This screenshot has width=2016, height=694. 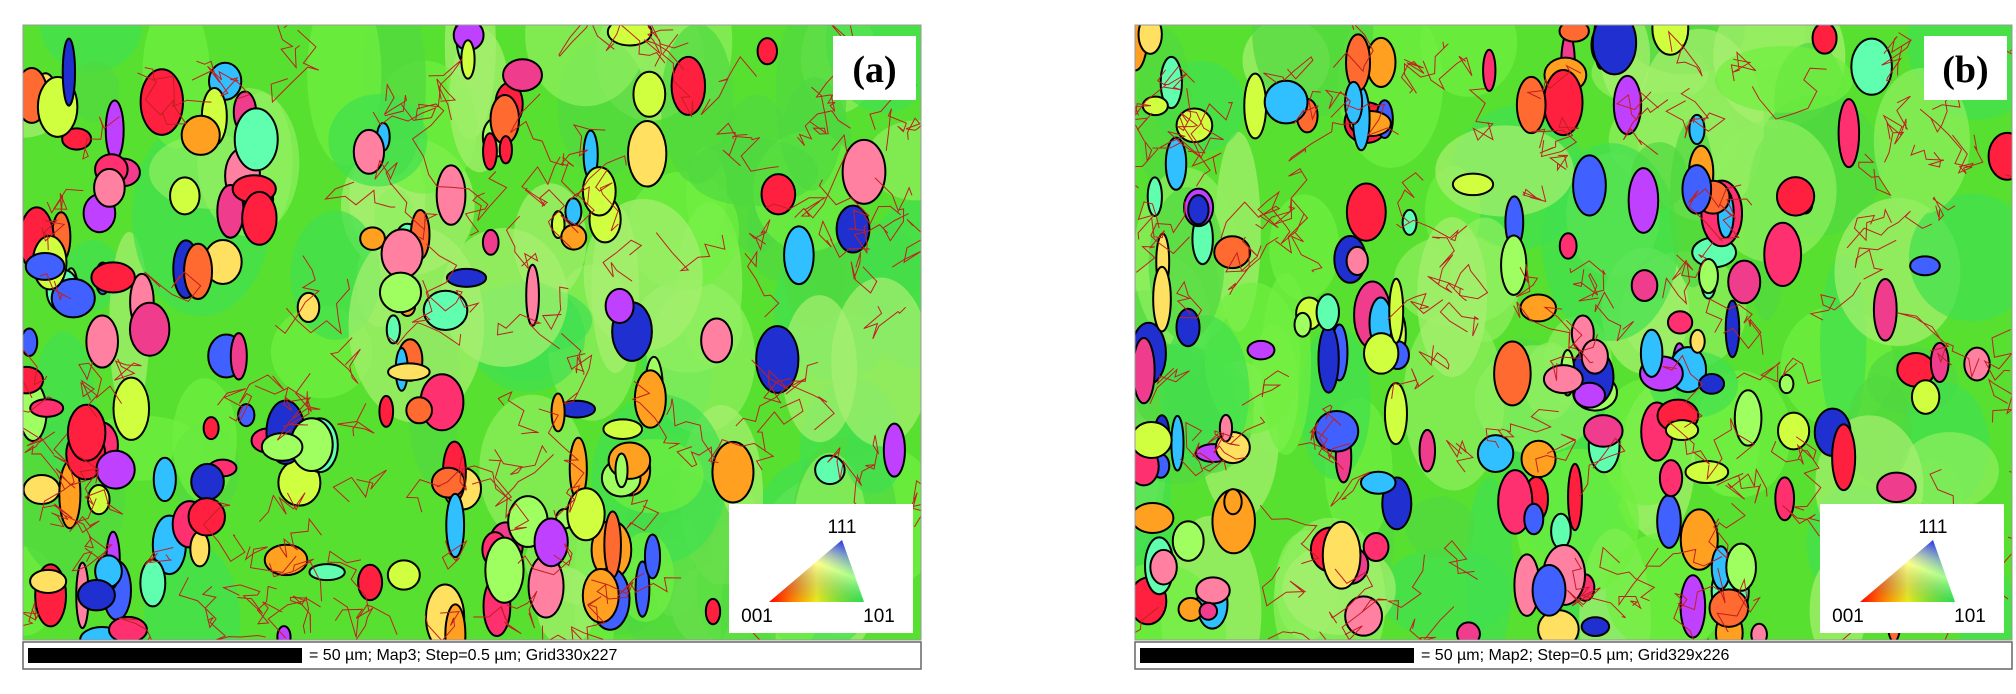 What do you see at coordinates (1907, 571) in the screenshot?
I see `ipf-triangle-overlay` at bounding box center [1907, 571].